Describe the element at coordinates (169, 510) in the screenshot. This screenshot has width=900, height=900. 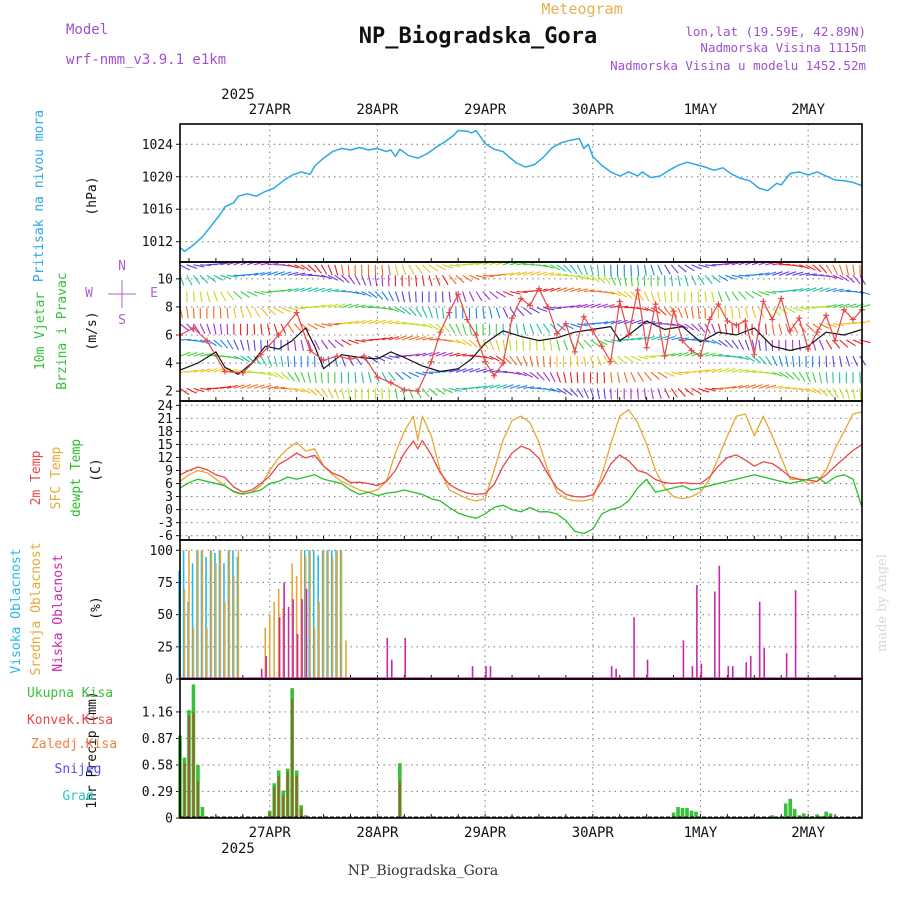
I see `y-tick-label: 0` at that location.